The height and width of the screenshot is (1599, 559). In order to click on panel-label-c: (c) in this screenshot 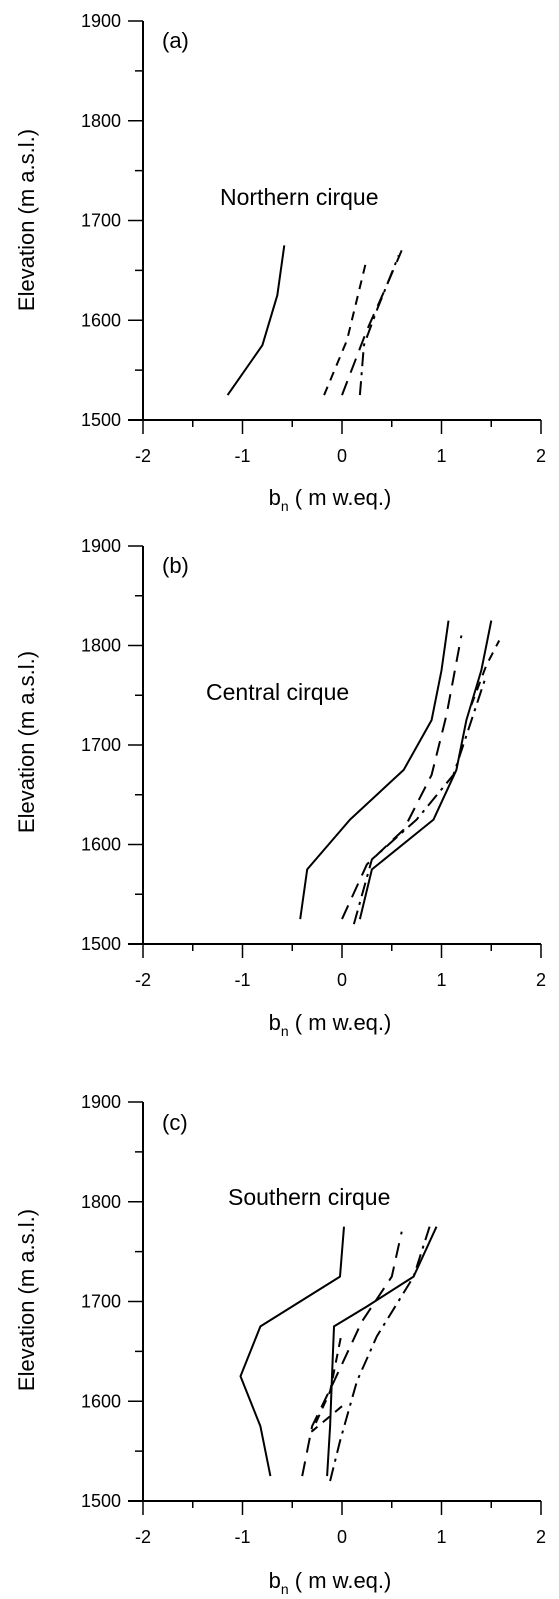, I will do `click(175, 1122)`.